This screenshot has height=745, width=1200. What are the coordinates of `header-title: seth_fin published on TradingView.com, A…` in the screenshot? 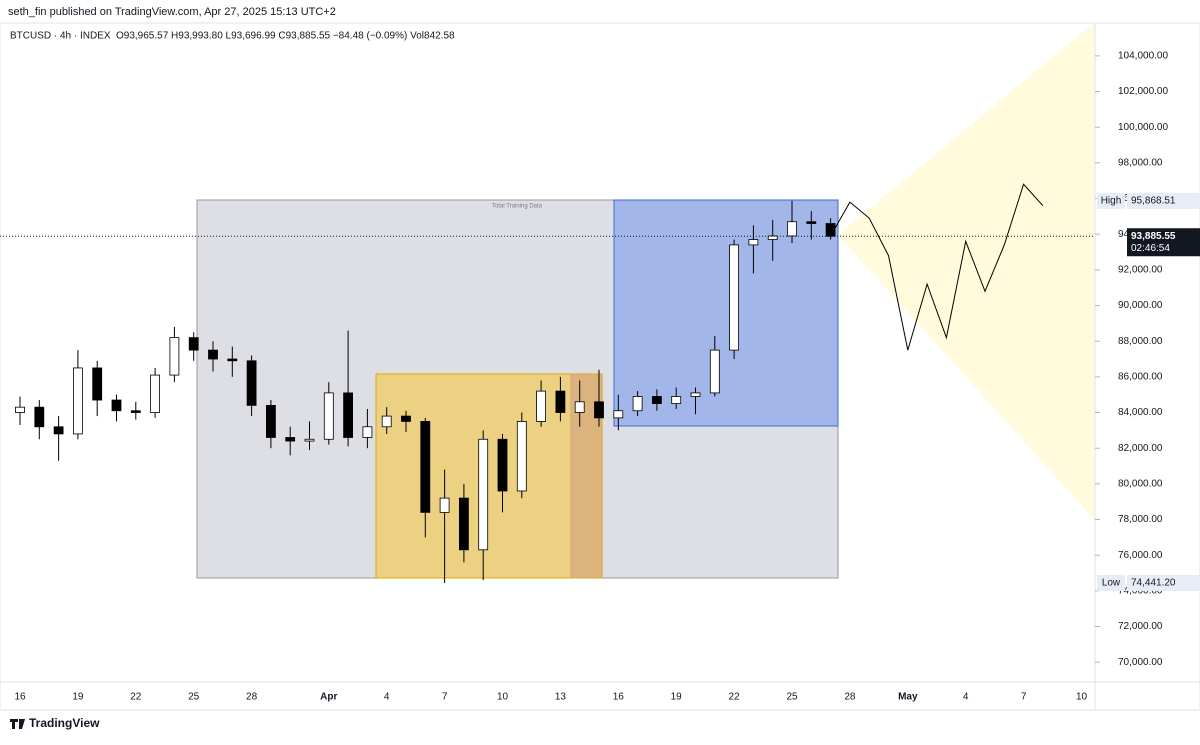 It's located at (172, 12).